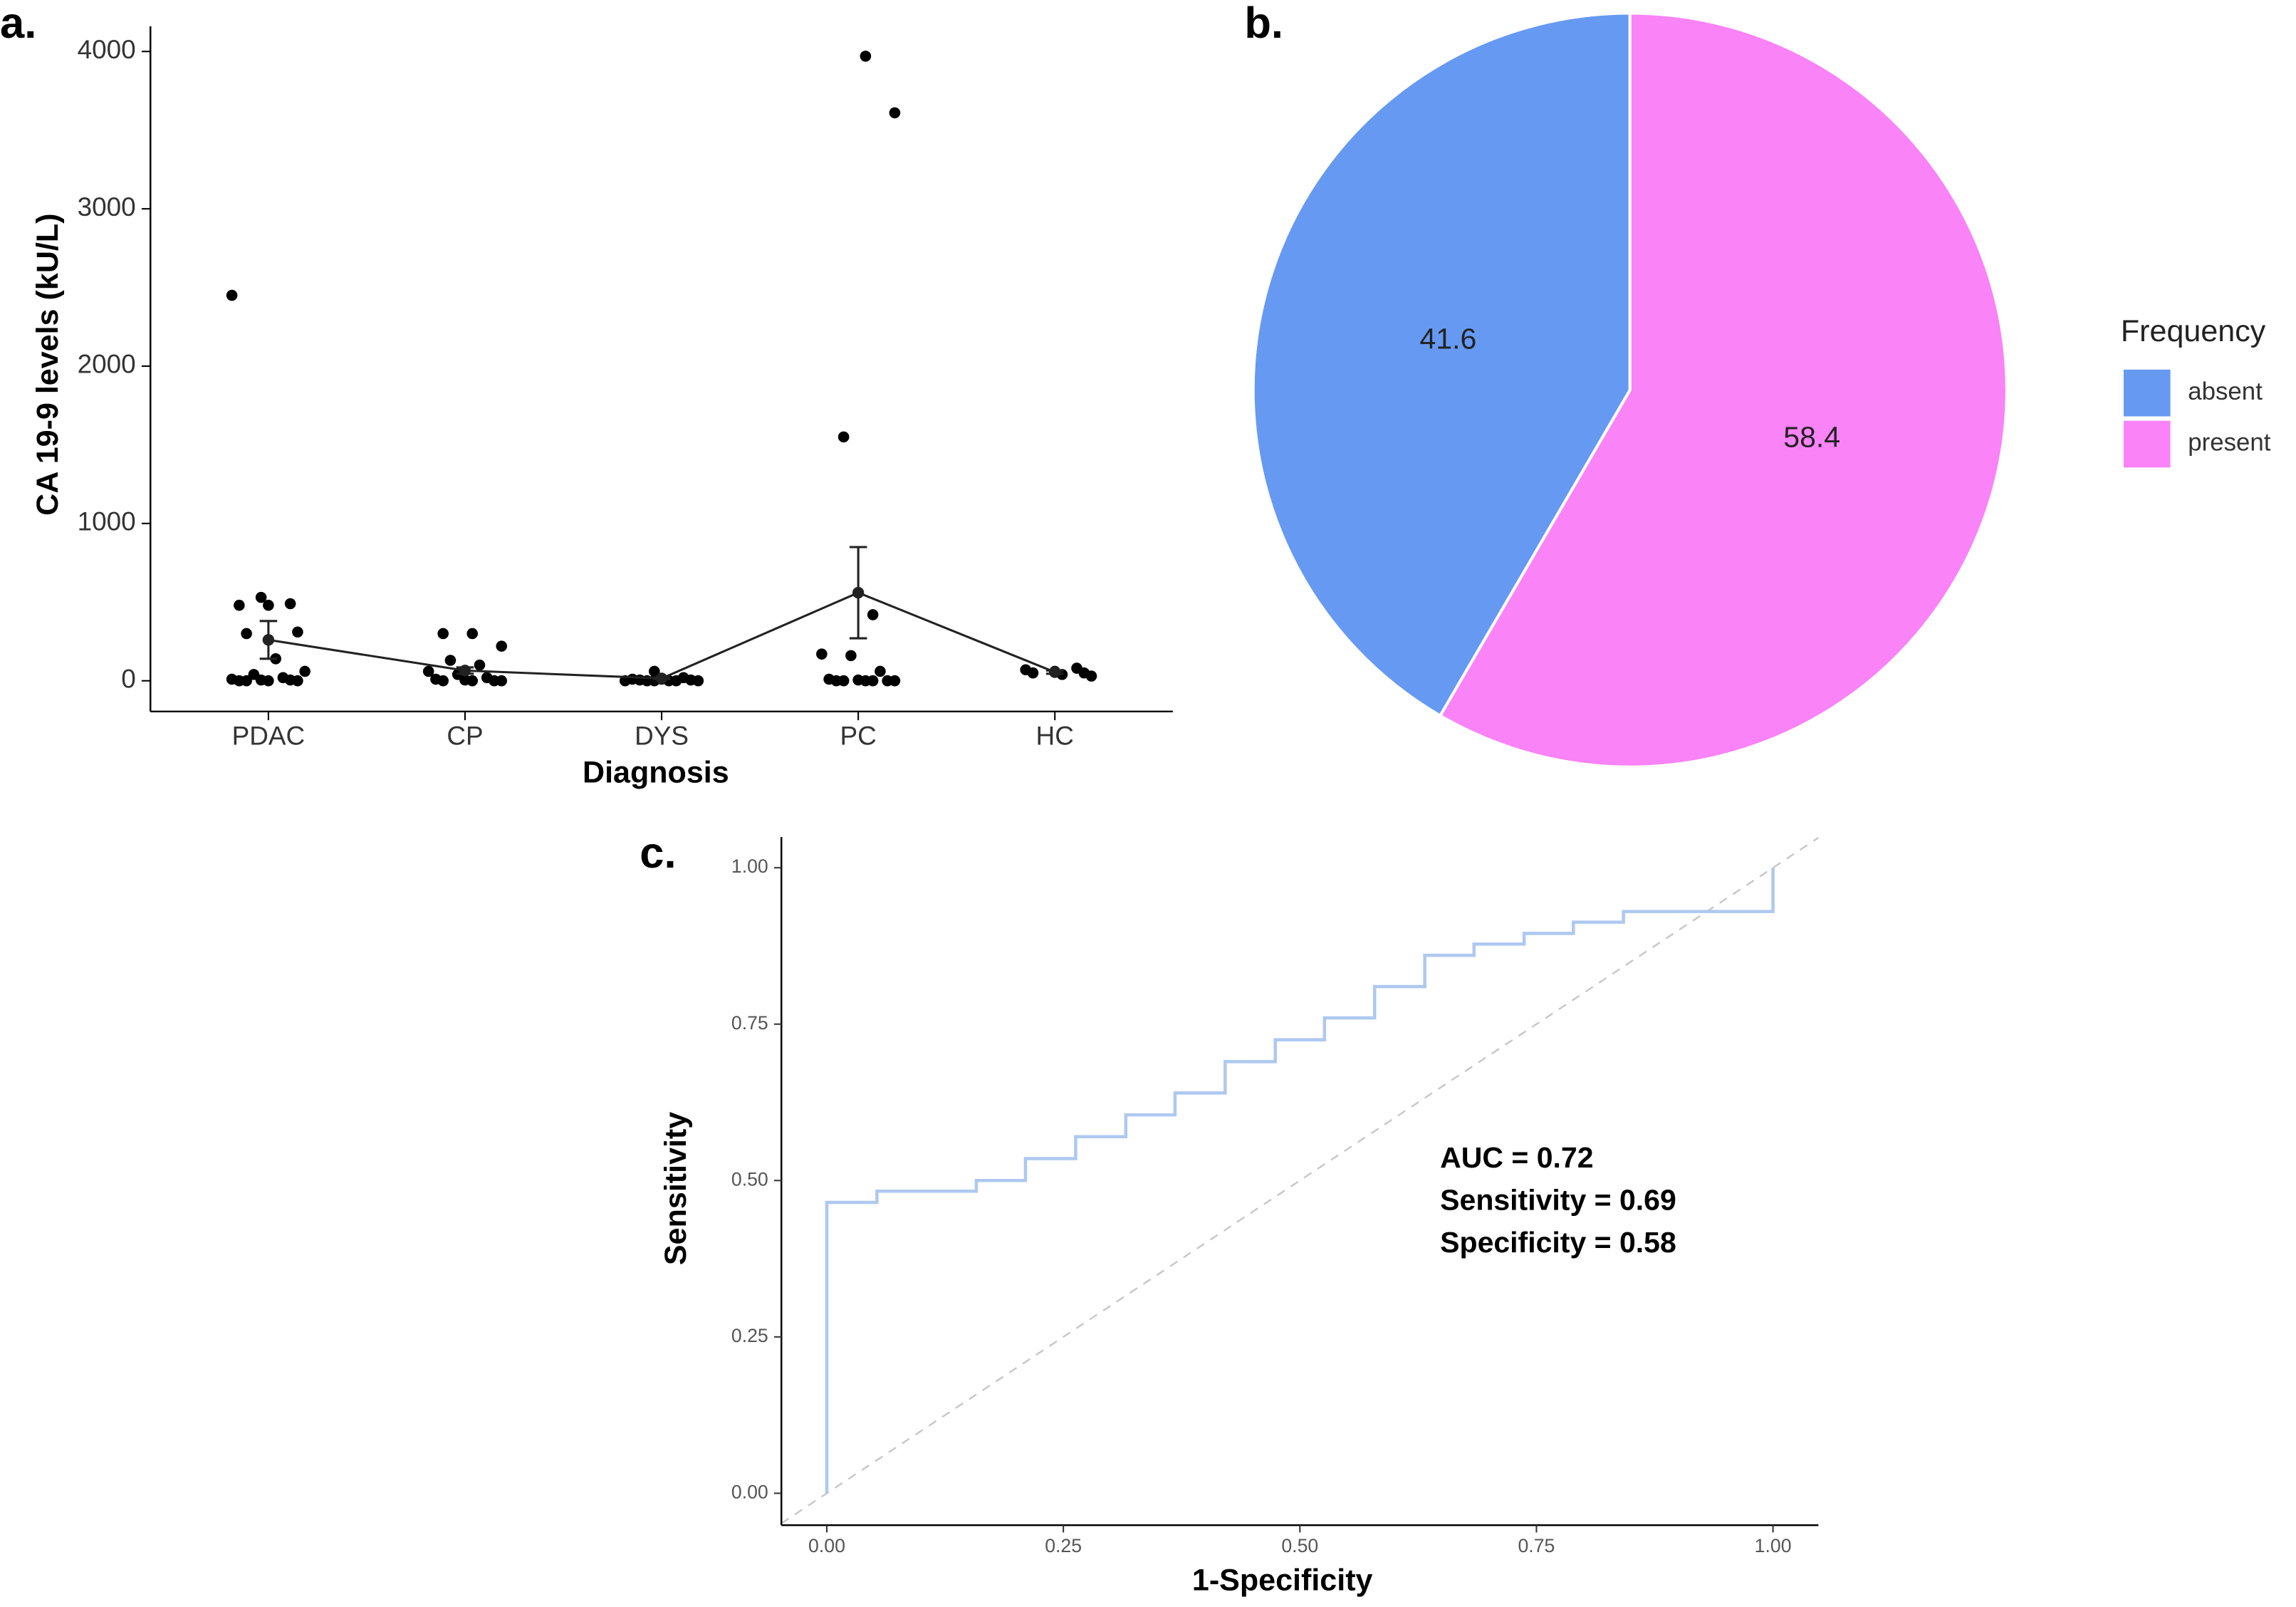  What do you see at coordinates (2225, 391) in the screenshot?
I see `legend-label: absent` at bounding box center [2225, 391].